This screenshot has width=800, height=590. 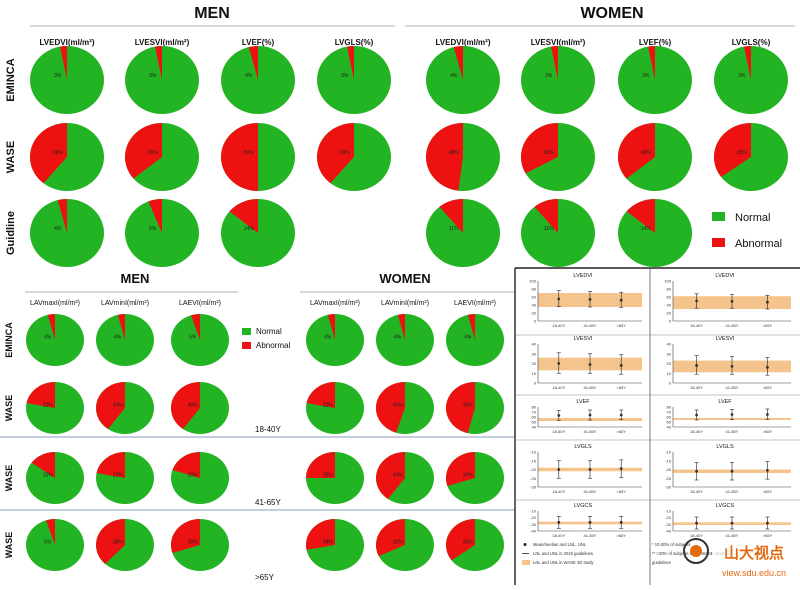 I want to click on top-men-pie: 14%, so click(x=258, y=233).